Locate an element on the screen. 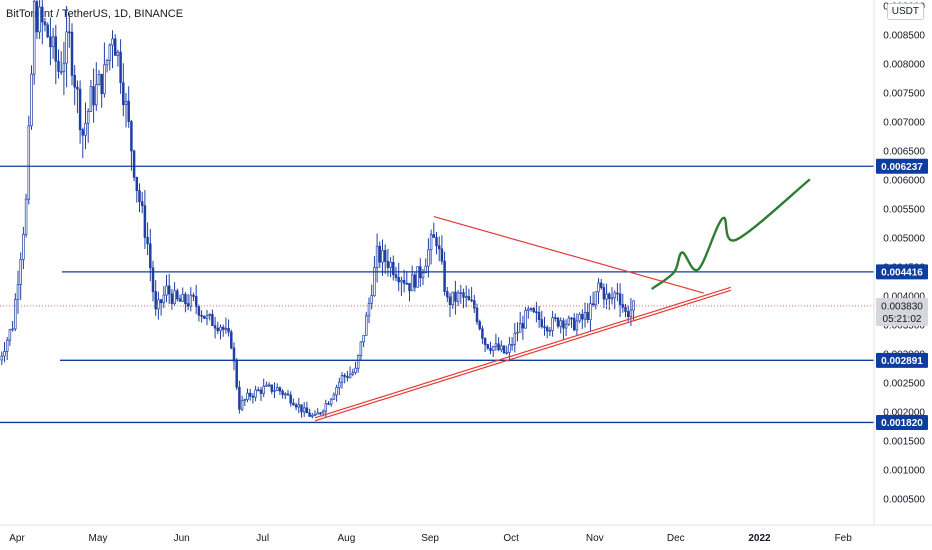 This screenshot has height=550, width=932. trendline-support-upper is located at coordinates (522, 352).